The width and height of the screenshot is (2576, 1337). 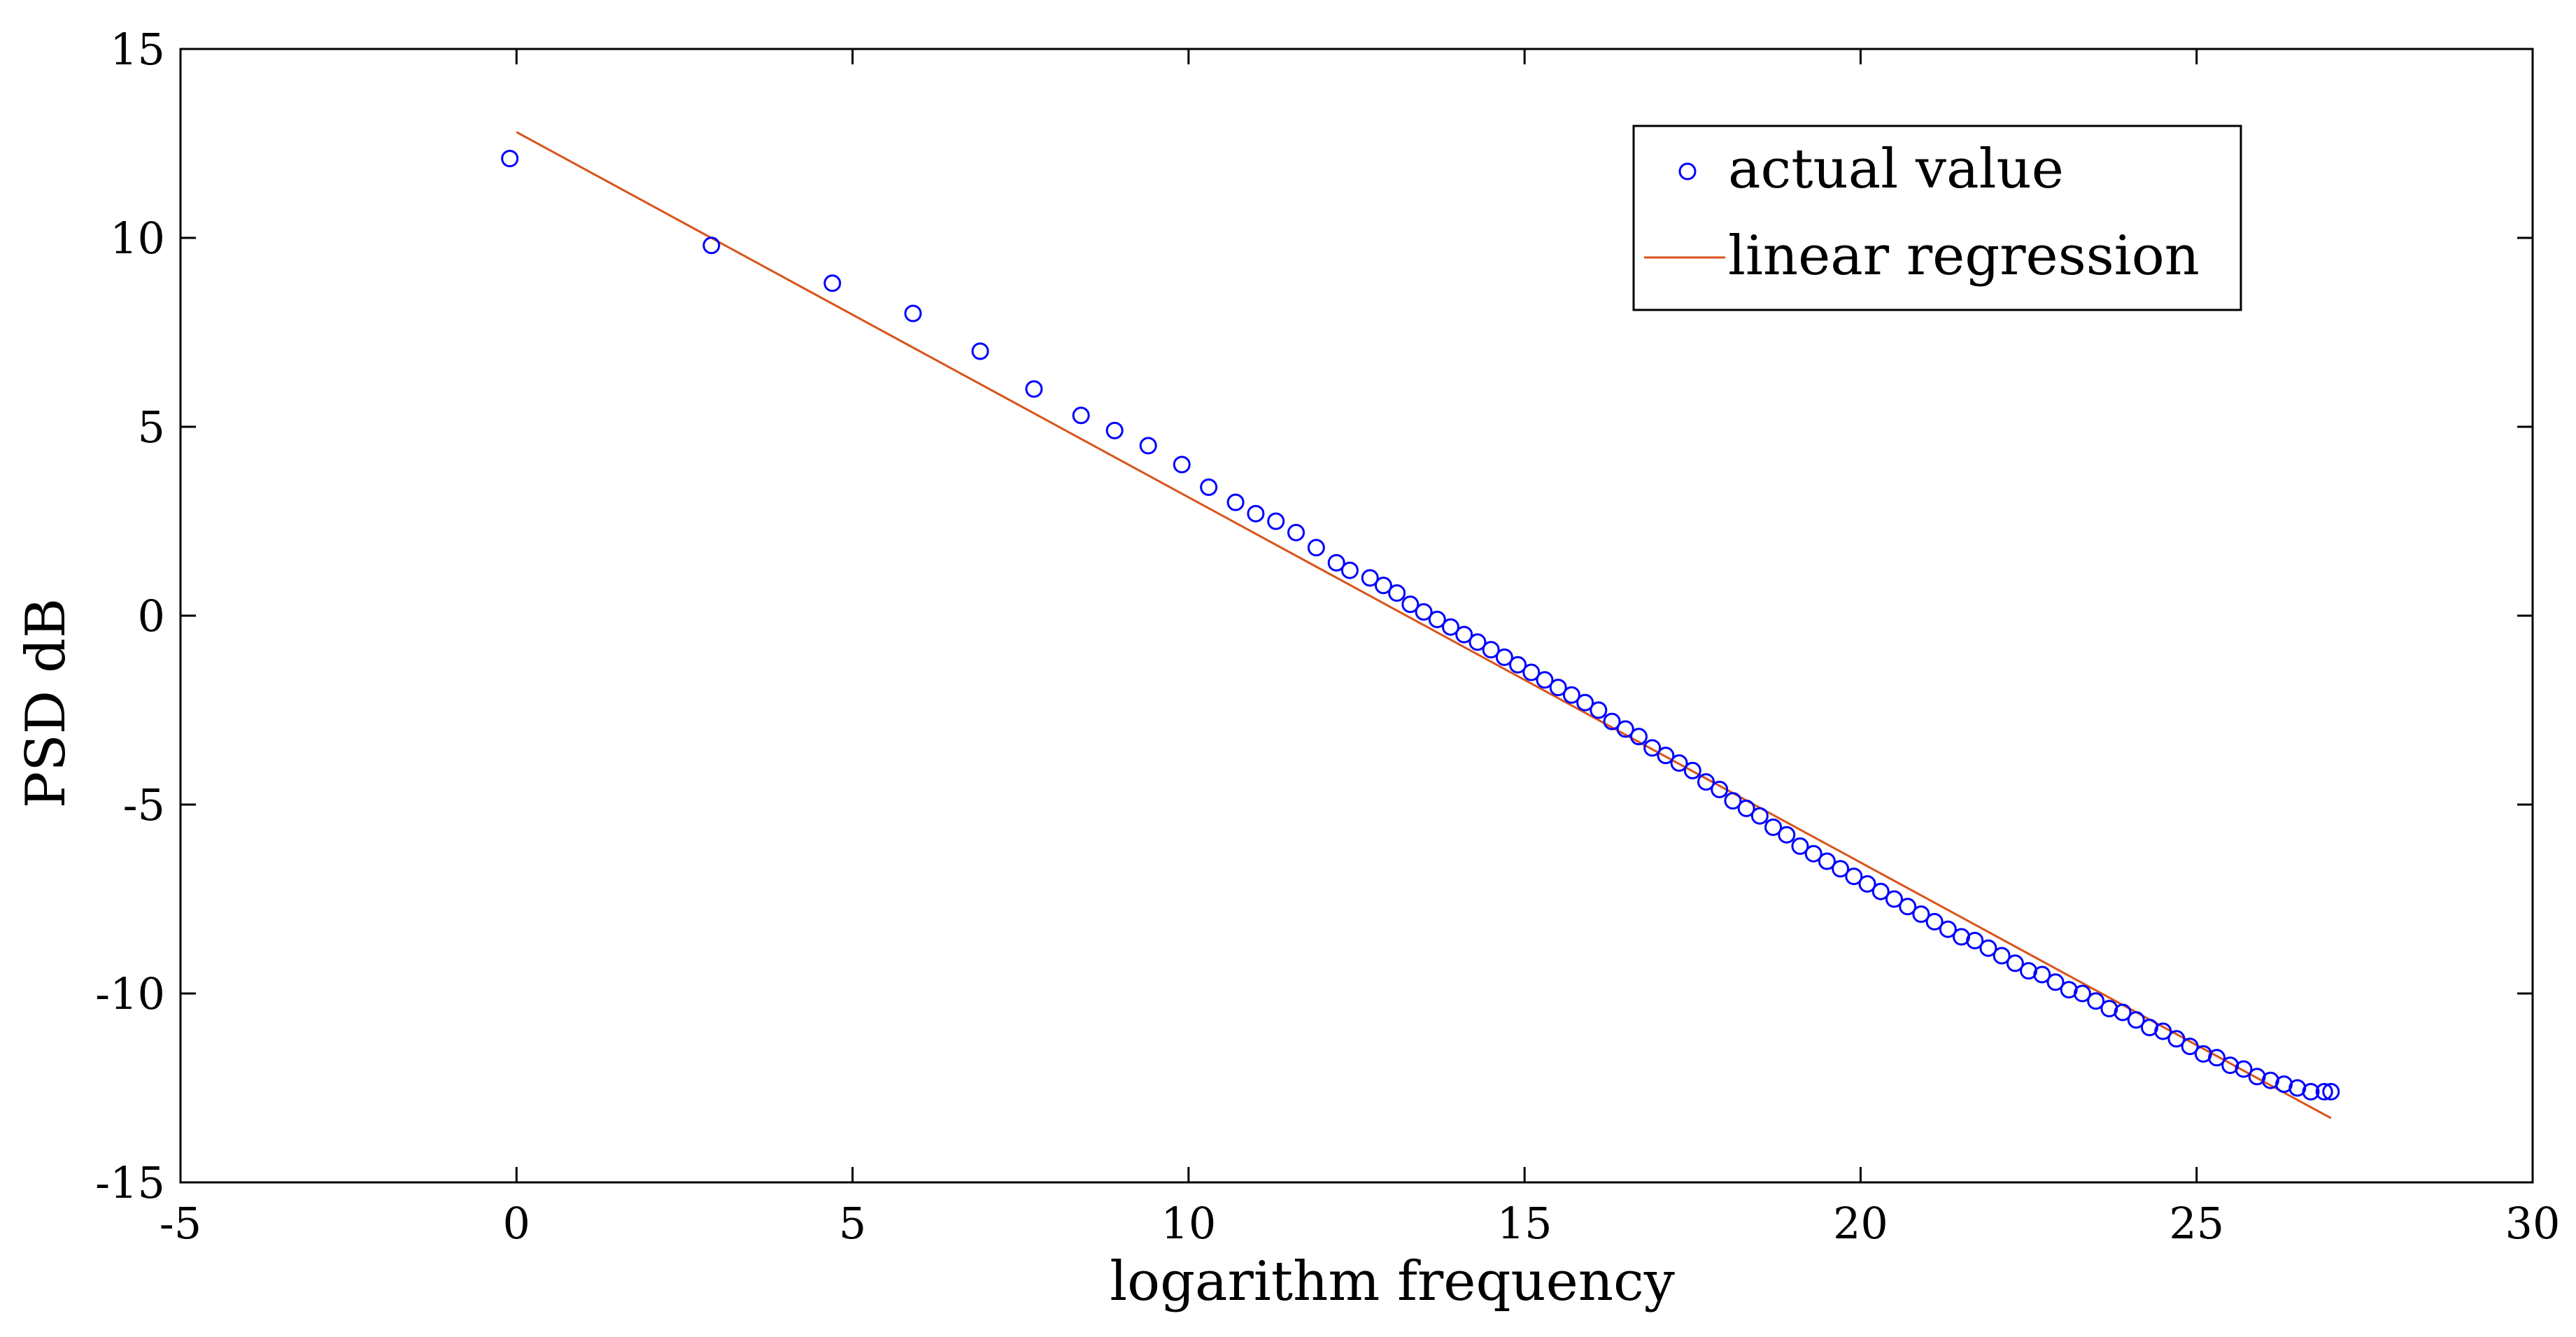 I want to click on legend-label-actual-value: actual value, so click(x=1896, y=169).